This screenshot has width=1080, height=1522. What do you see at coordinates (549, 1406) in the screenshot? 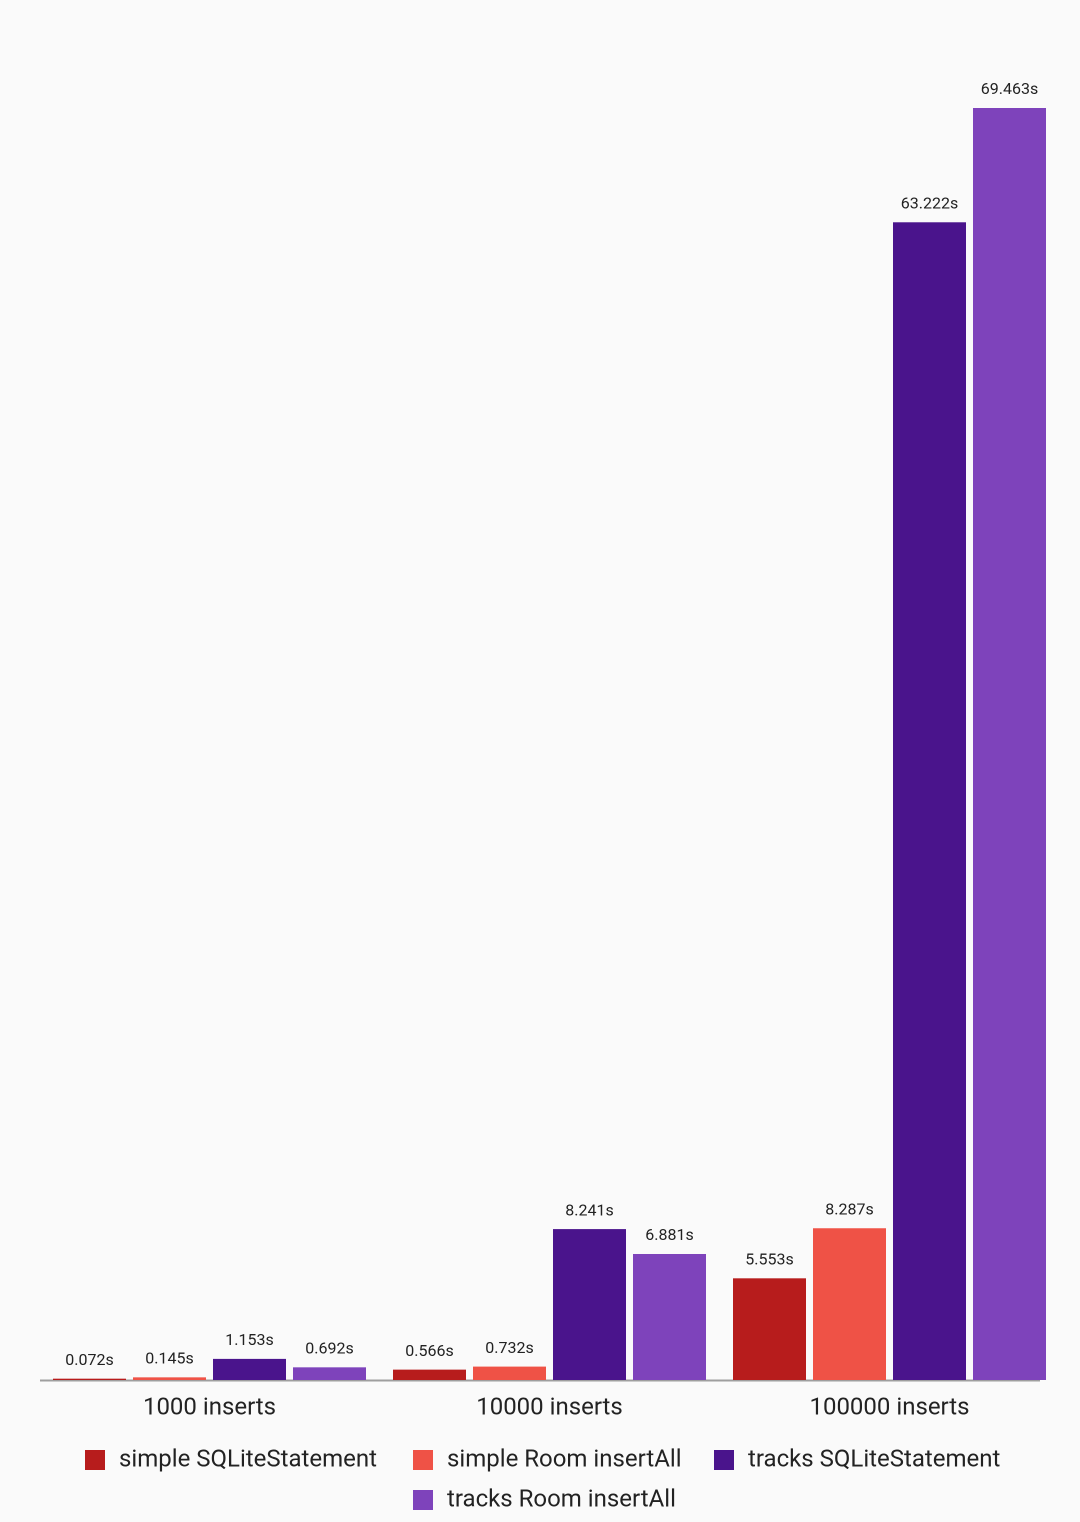
I see `x-tick-label: 10000 inserts` at bounding box center [549, 1406].